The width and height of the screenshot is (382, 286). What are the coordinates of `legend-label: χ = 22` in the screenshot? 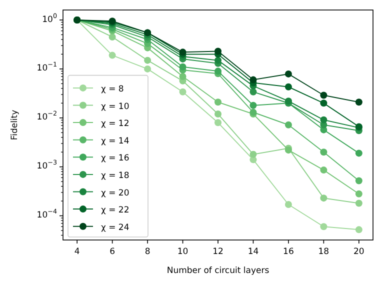 It's located at (115, 211).